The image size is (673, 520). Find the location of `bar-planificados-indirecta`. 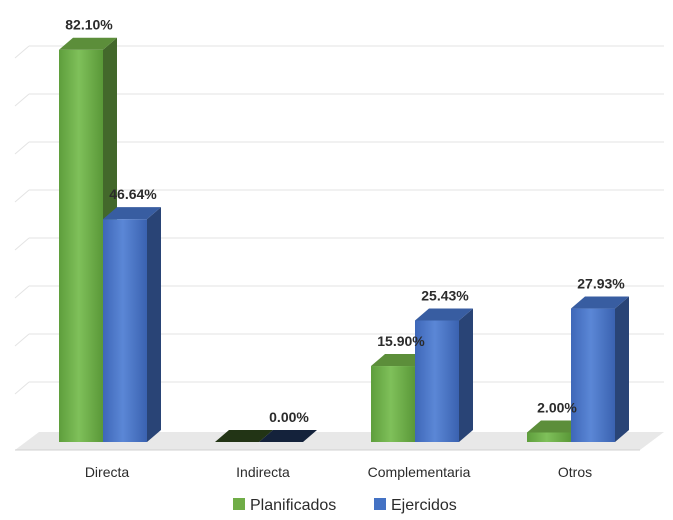

bar-planificados-indirecta is located at coordinates (244, 436).